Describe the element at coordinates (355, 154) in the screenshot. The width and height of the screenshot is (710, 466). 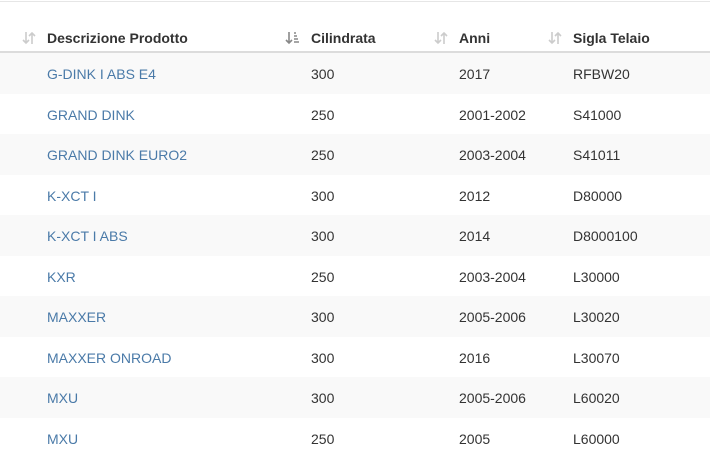
I see `table-row: GRAND DINK EURO2 250 2003-2004 S41011` at that location.